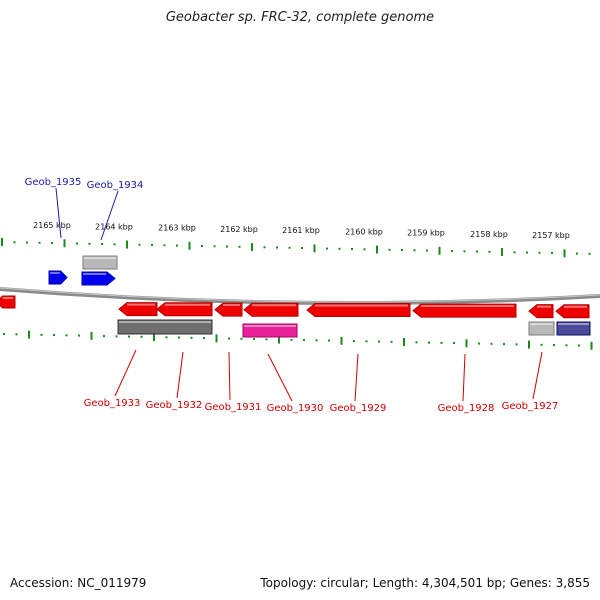 This screenshot has width=600, height=600. I want to click on scale-label: 2162 kbp, so click(239, 229).